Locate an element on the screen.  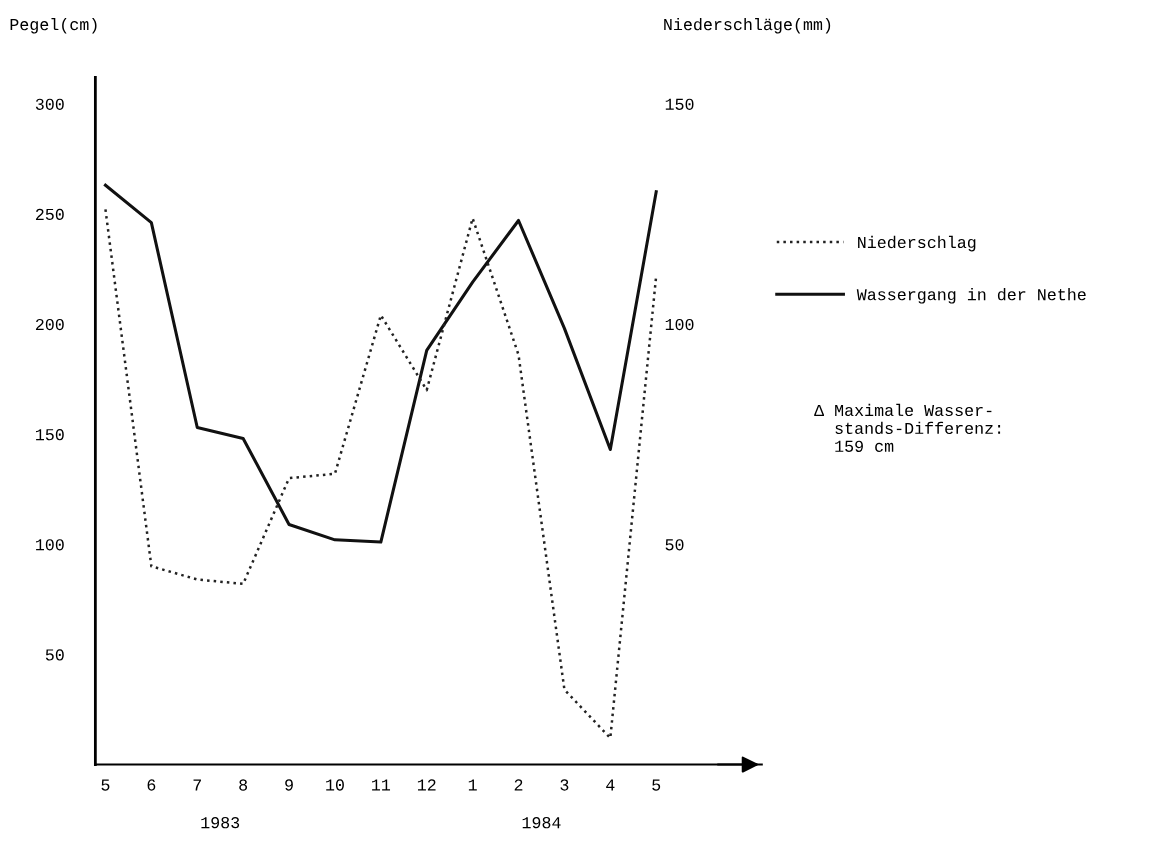
x-tick-label: 3 is located at coordinates (564, 785).